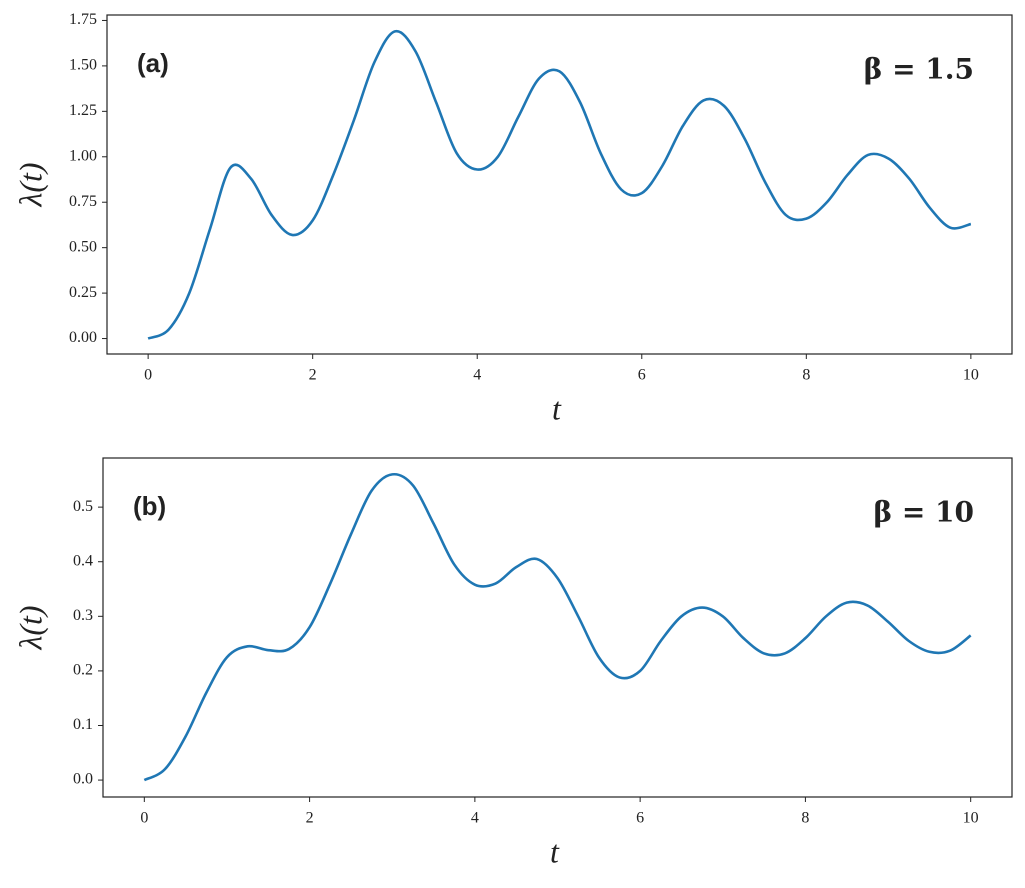 This screenshot has height=888, width=1025. Describe the element at coordinates (923, 512) in the screenshot. I see `parameter-label: β = 10` at that location.